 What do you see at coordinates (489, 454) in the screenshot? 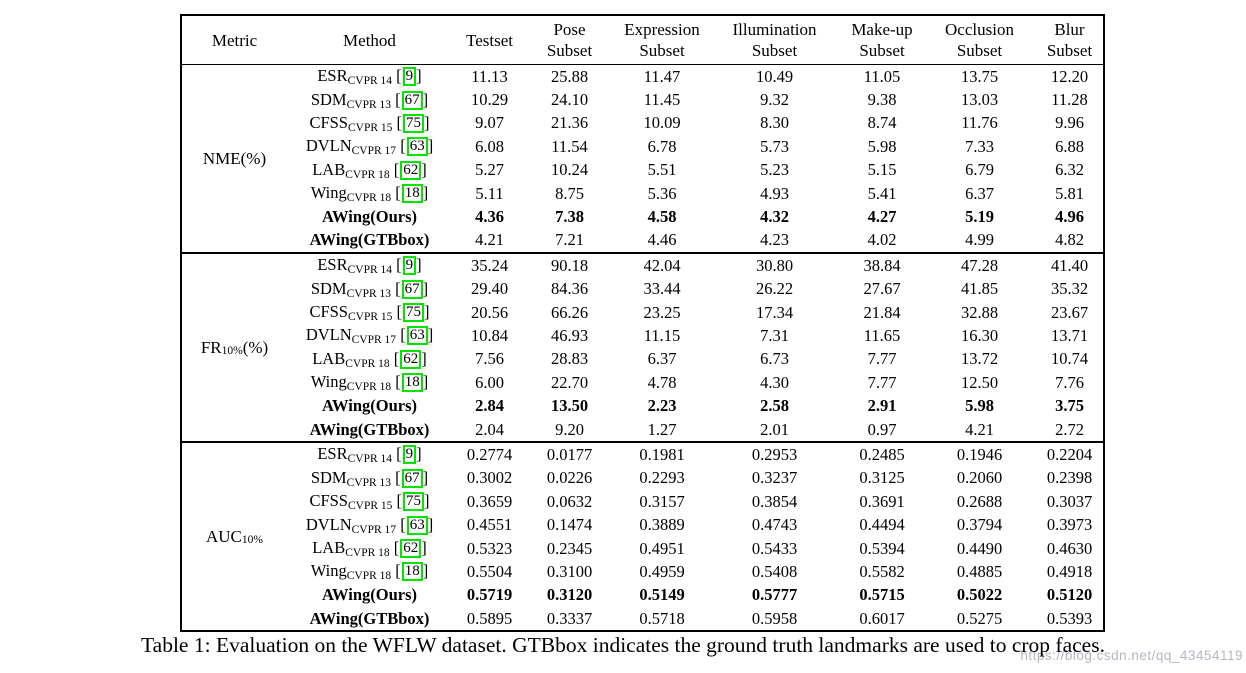
I see `value-cell: 0.2774` at bounding box center [489, 454].